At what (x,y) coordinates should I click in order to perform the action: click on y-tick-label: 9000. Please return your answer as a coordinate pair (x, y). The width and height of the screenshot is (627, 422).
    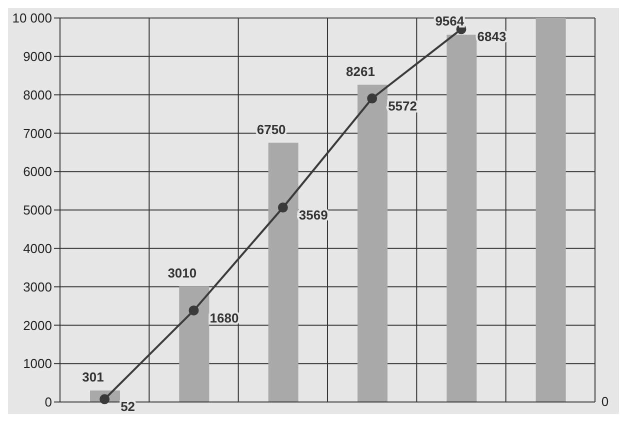
    Looking at the image, I should click on (37, 56).